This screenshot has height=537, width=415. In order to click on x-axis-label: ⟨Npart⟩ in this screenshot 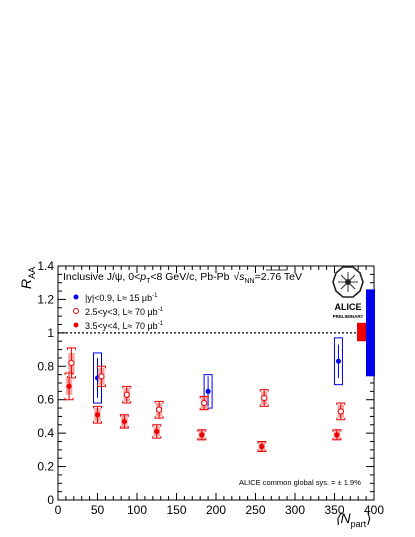, I will do `click(353, 519)`.